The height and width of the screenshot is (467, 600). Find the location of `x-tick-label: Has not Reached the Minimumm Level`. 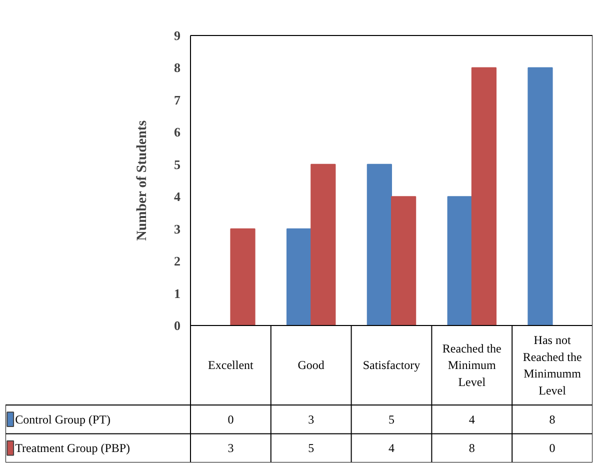

x-tick-label: Has not Reached the Minimumm Level is located at coordinates (552, 365).